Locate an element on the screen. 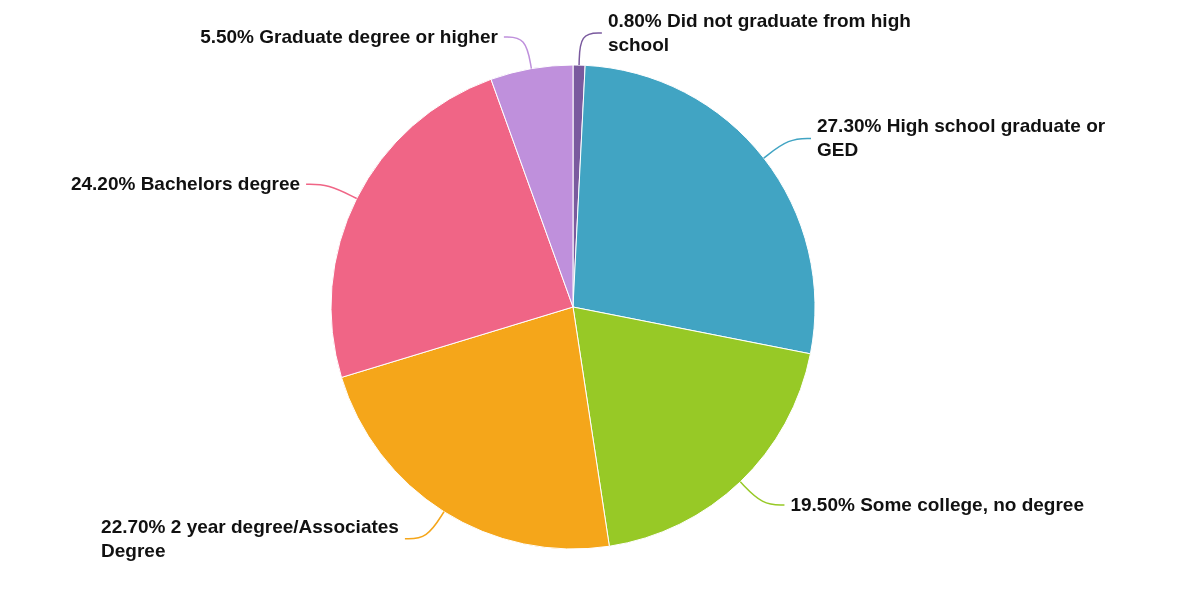 The image size is (1187, 599). slice-label: 19.50% Some college, no degree is located at coordinates (937, 504).